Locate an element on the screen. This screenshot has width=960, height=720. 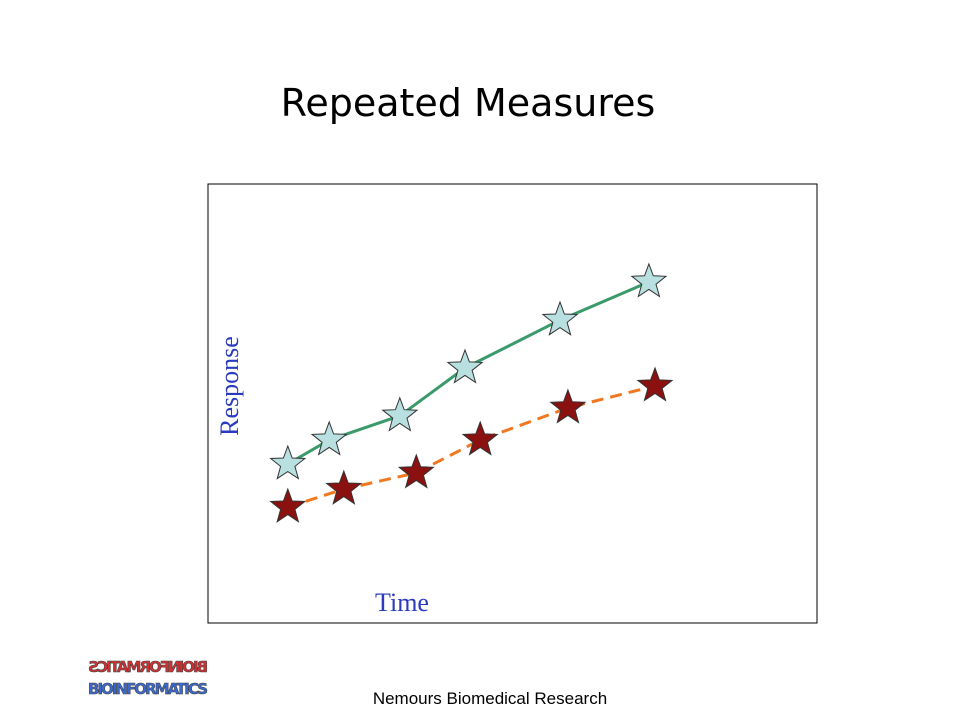
x-axis-label: Time is located at coordinates (402, 602).